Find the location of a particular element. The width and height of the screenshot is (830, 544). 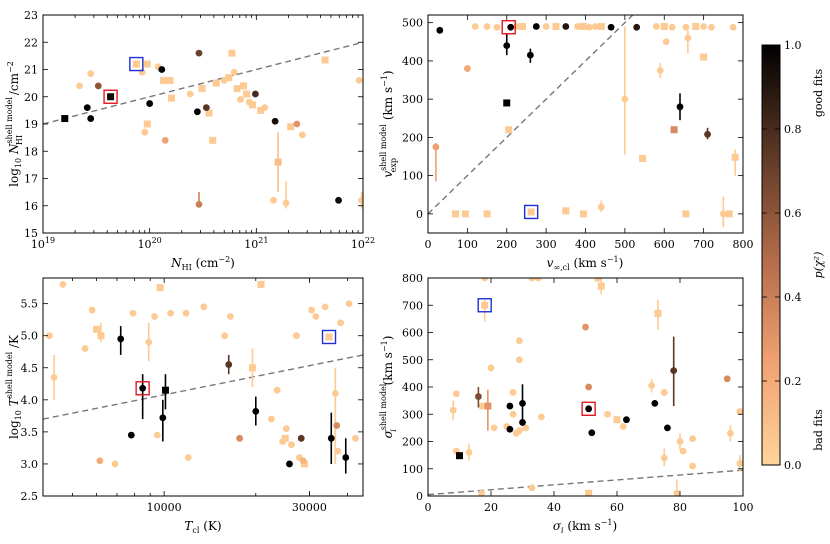

tcl-y-axis-label: log10 Tshell model /K is located at coordinates (14, 386).